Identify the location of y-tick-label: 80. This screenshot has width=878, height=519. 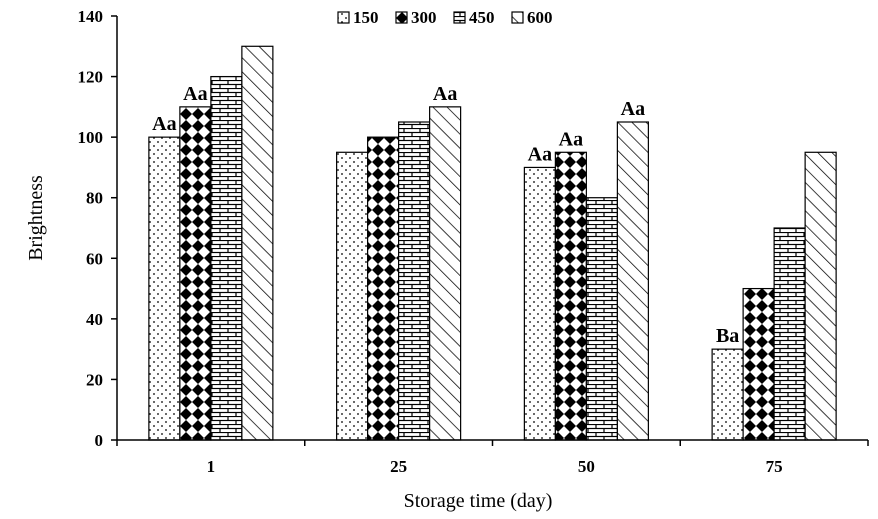
(94, 198).